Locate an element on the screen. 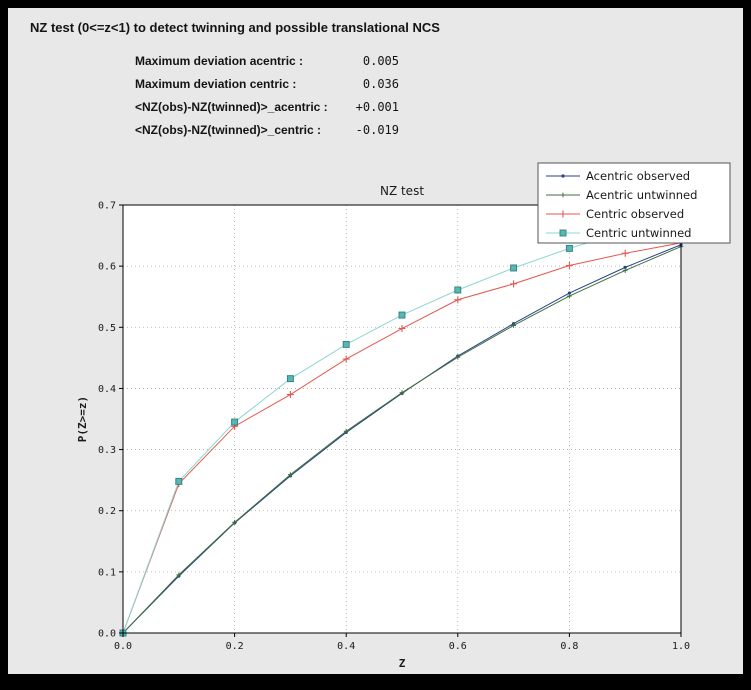 This screenshot has width=751, height=690. x-tick-label: 1.0 is located at coordinates (681, 646).